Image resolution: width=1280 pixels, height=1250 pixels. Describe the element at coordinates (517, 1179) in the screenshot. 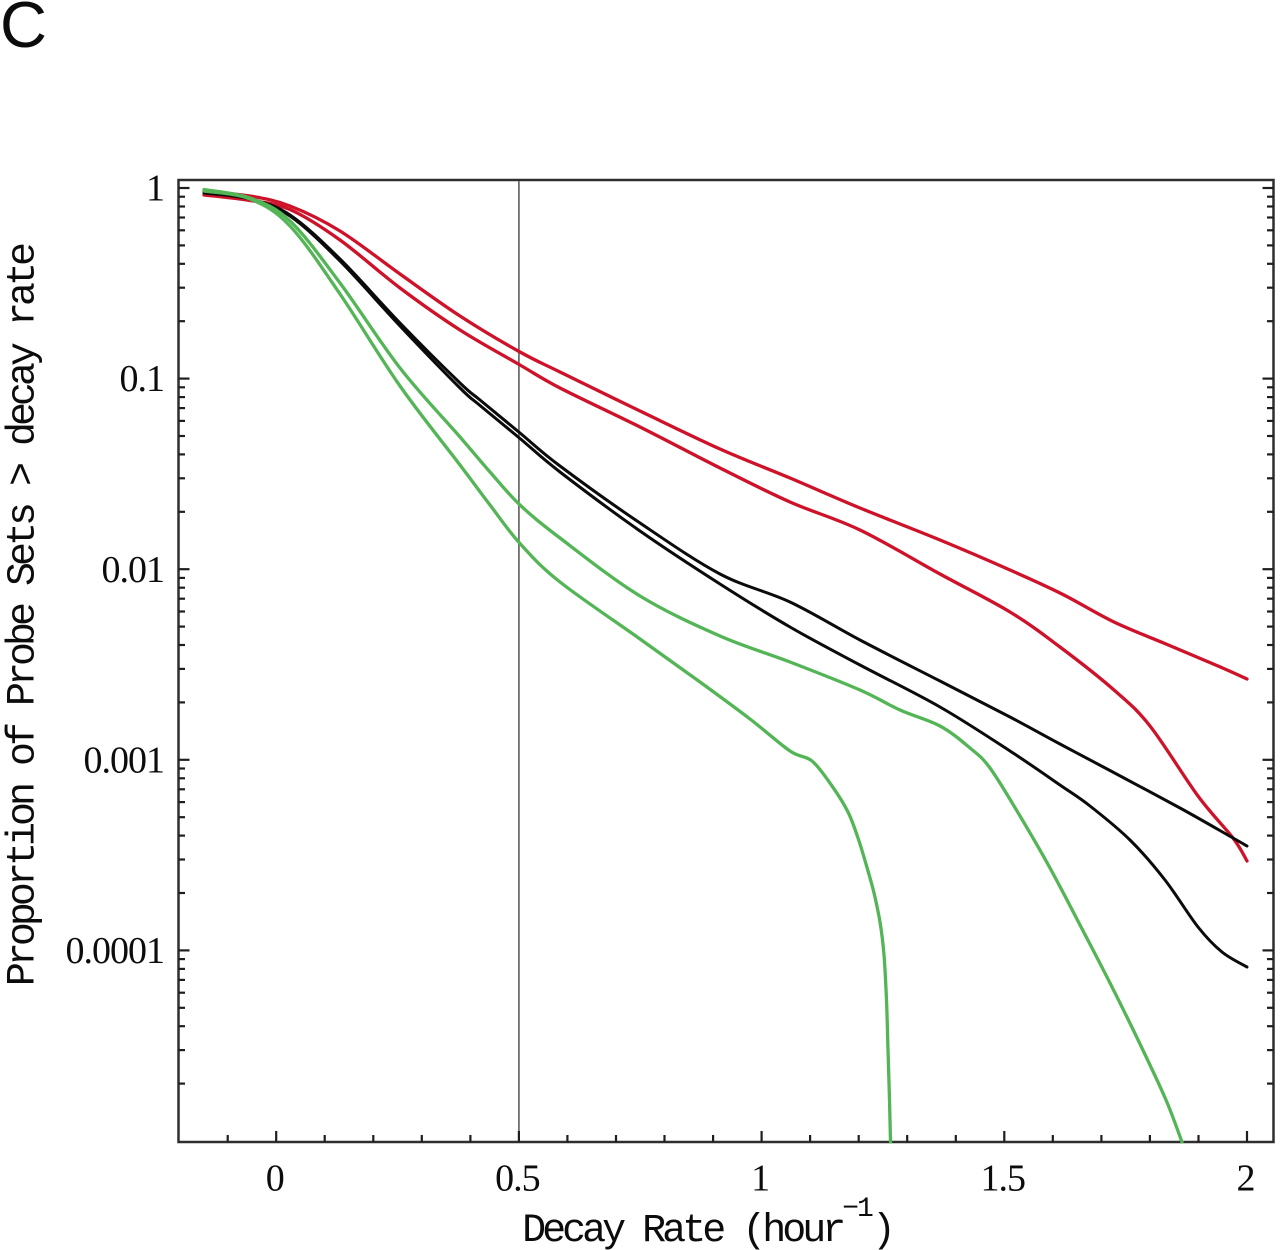

I see `svg-text: 0.5` at that location.